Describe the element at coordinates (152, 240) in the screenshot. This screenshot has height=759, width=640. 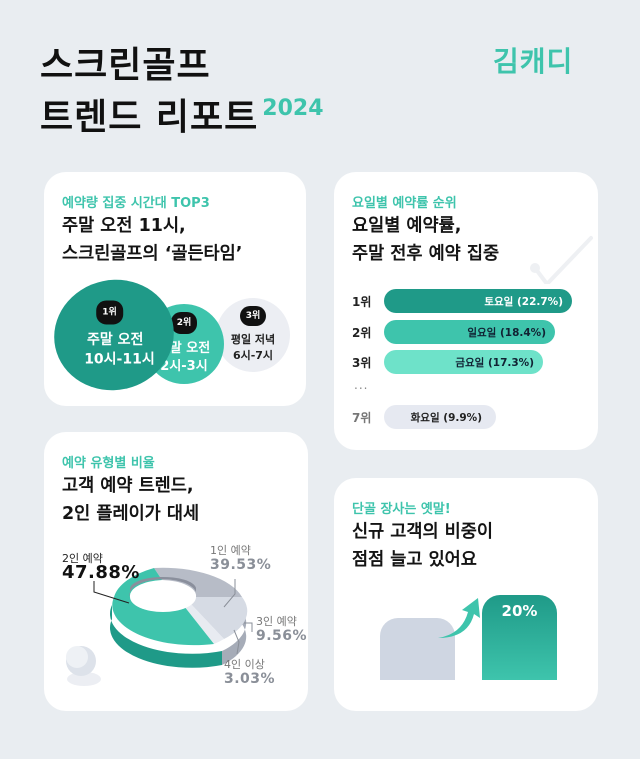
I see `card-heading: 주말 오전 11시, 스크린골프의 ‘골든타임’` at that location.